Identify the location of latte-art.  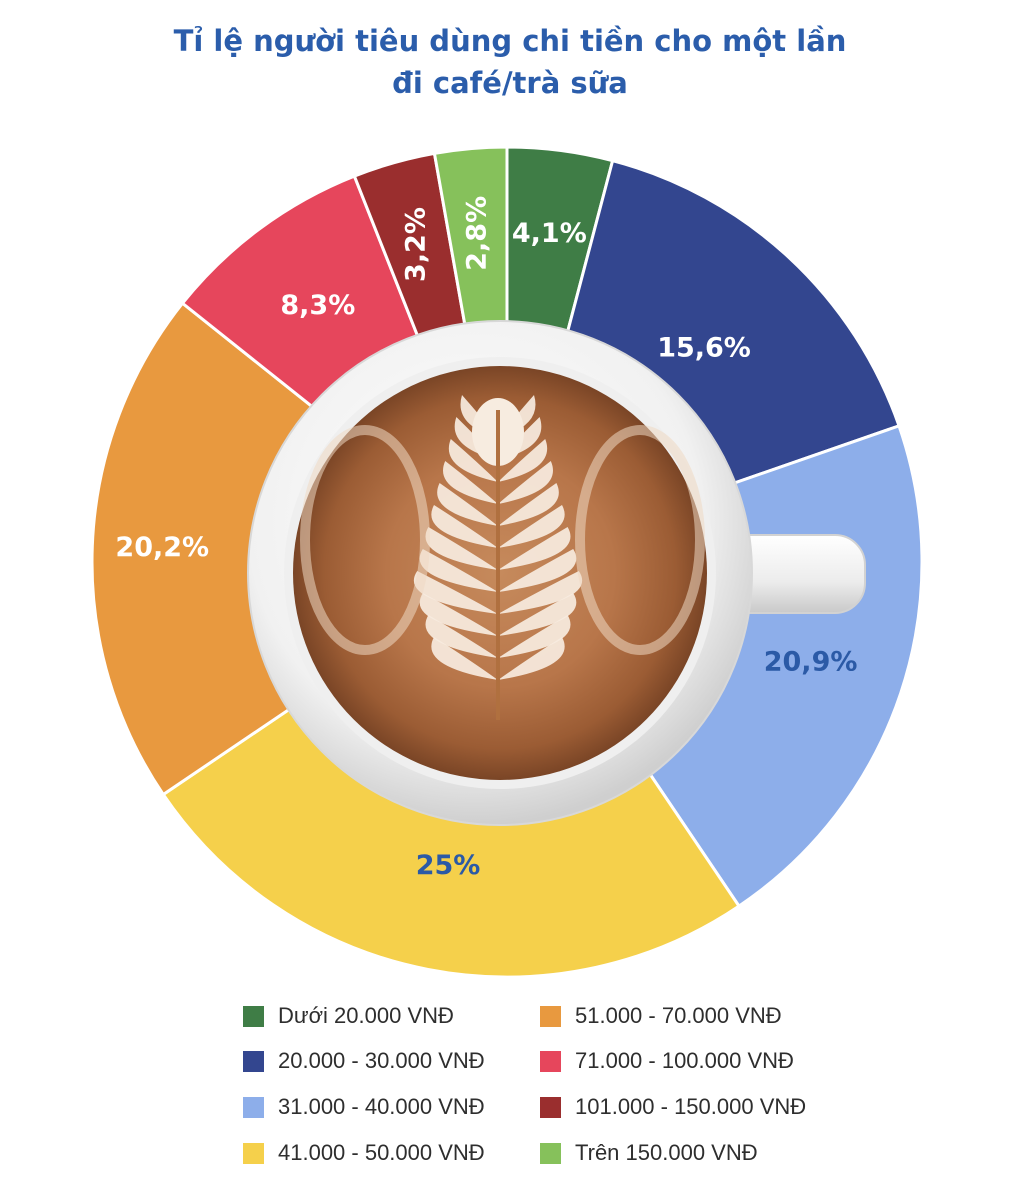
(502, 557).